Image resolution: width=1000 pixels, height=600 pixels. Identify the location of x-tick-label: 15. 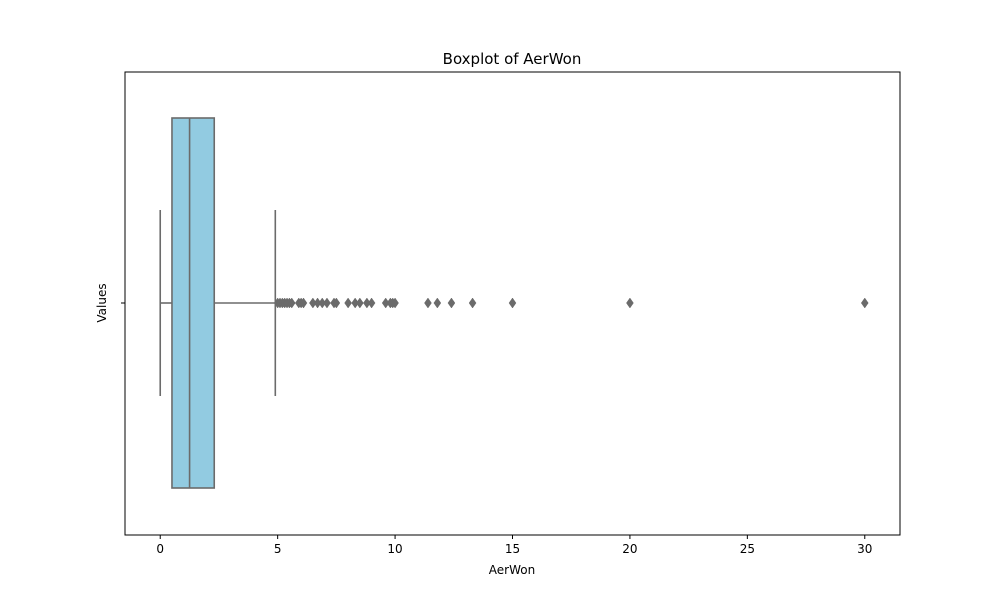
(512, 549).